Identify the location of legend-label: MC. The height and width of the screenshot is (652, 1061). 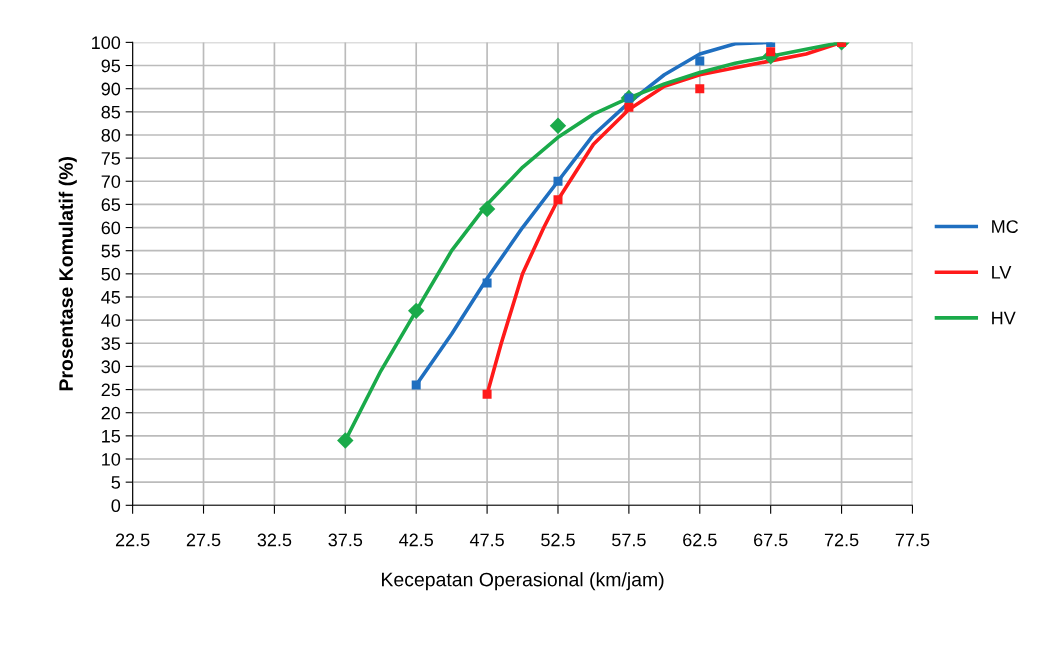
(1005, 226).